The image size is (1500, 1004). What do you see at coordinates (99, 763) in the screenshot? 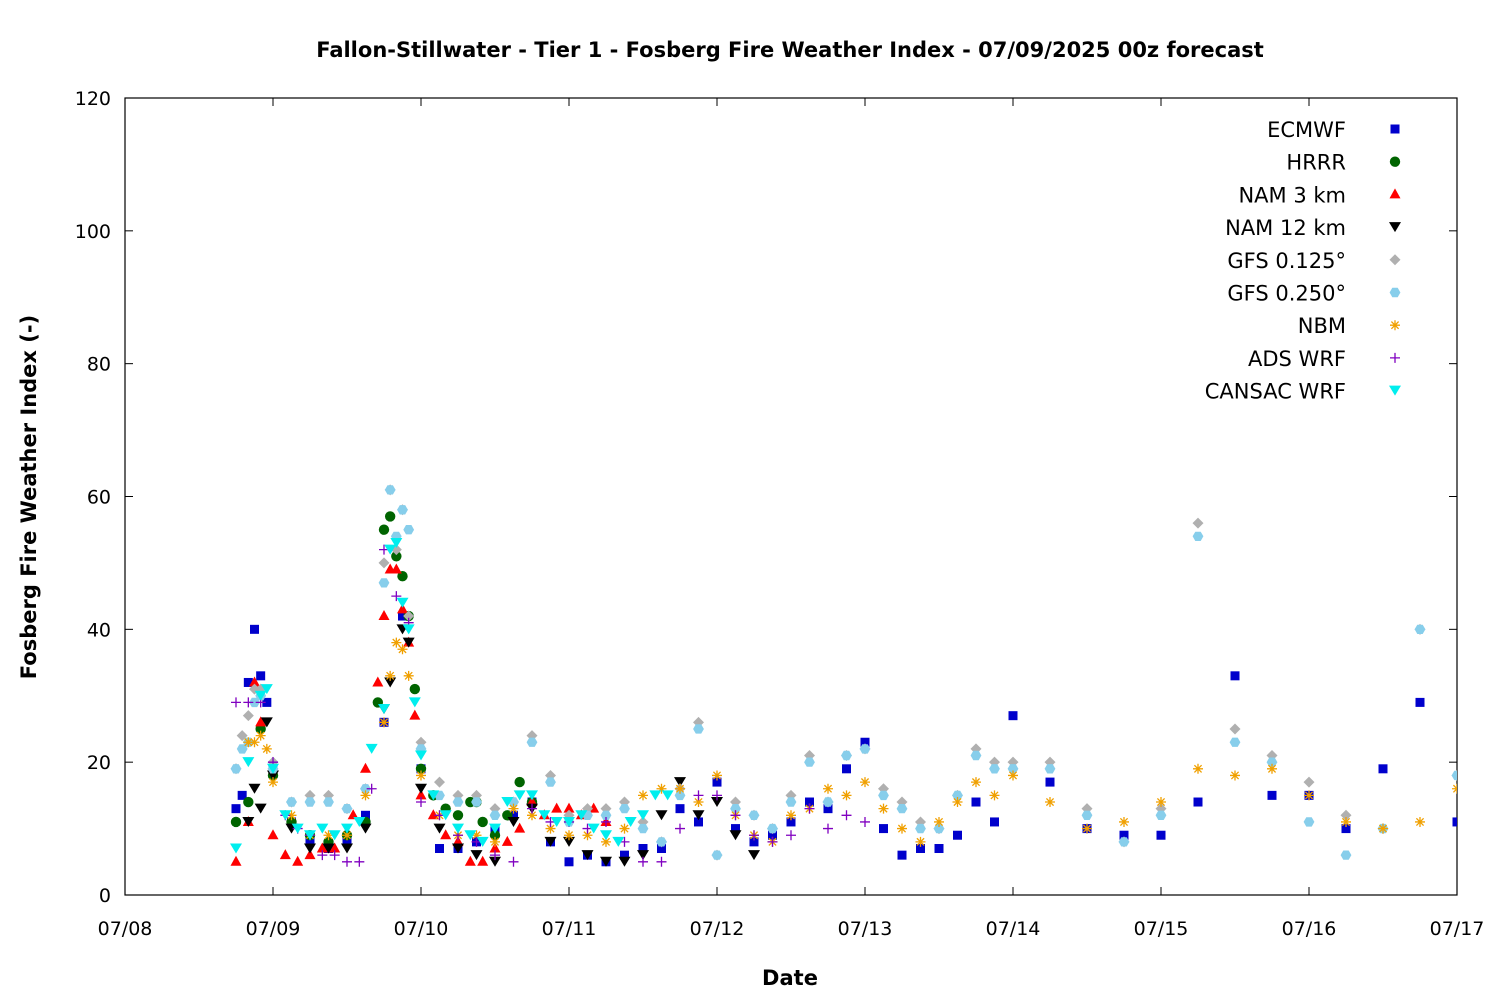
I see `y-tick-label: 20` at bounding box center [99, 763].